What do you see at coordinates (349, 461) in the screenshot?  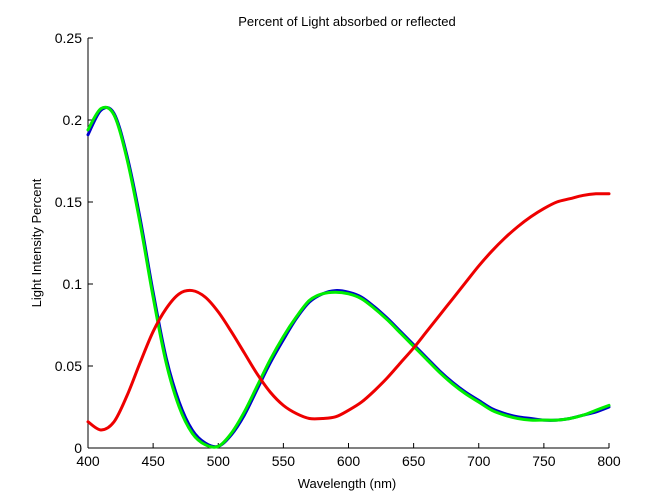 I see `x-tick-label: 600` at bounding box center [349, 461].